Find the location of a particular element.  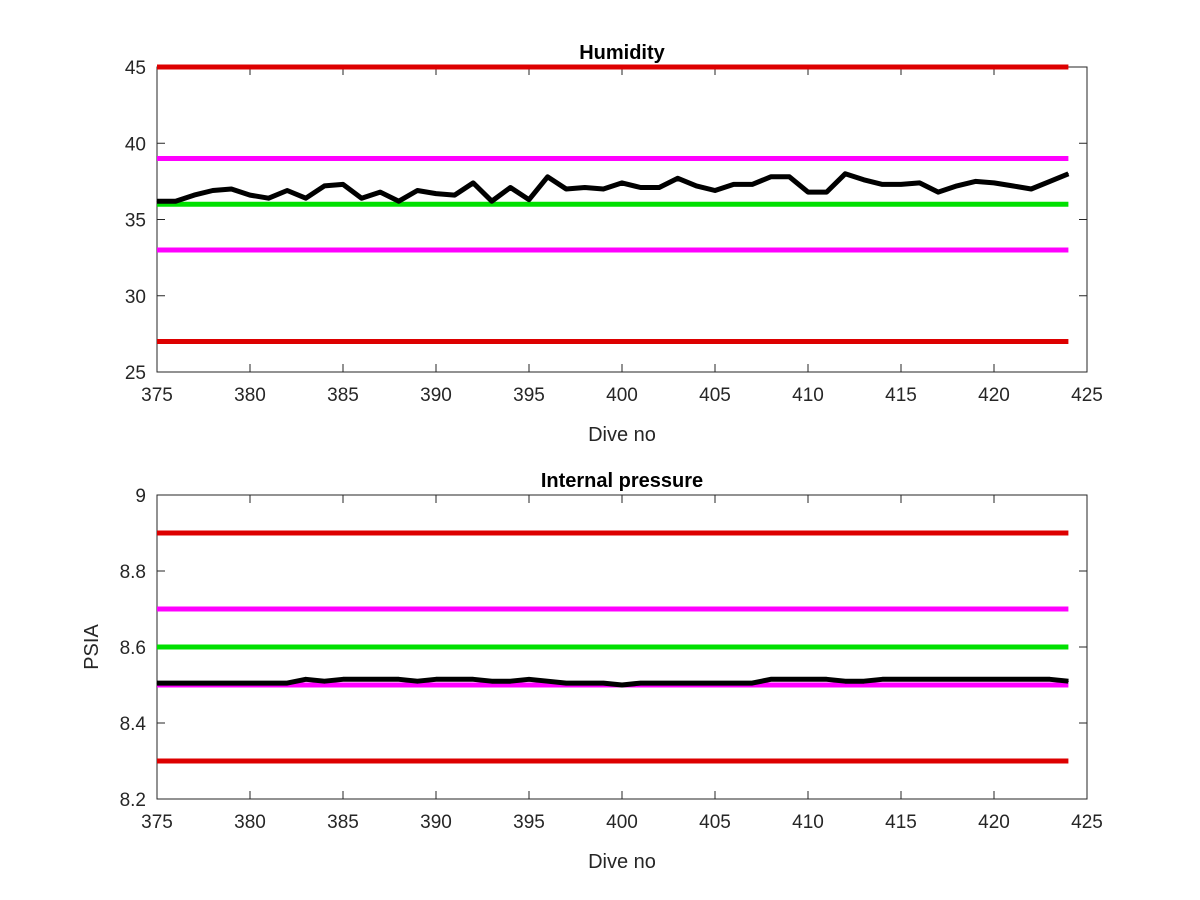

y-tick-label: 35 is located at coordinates (135, 221).